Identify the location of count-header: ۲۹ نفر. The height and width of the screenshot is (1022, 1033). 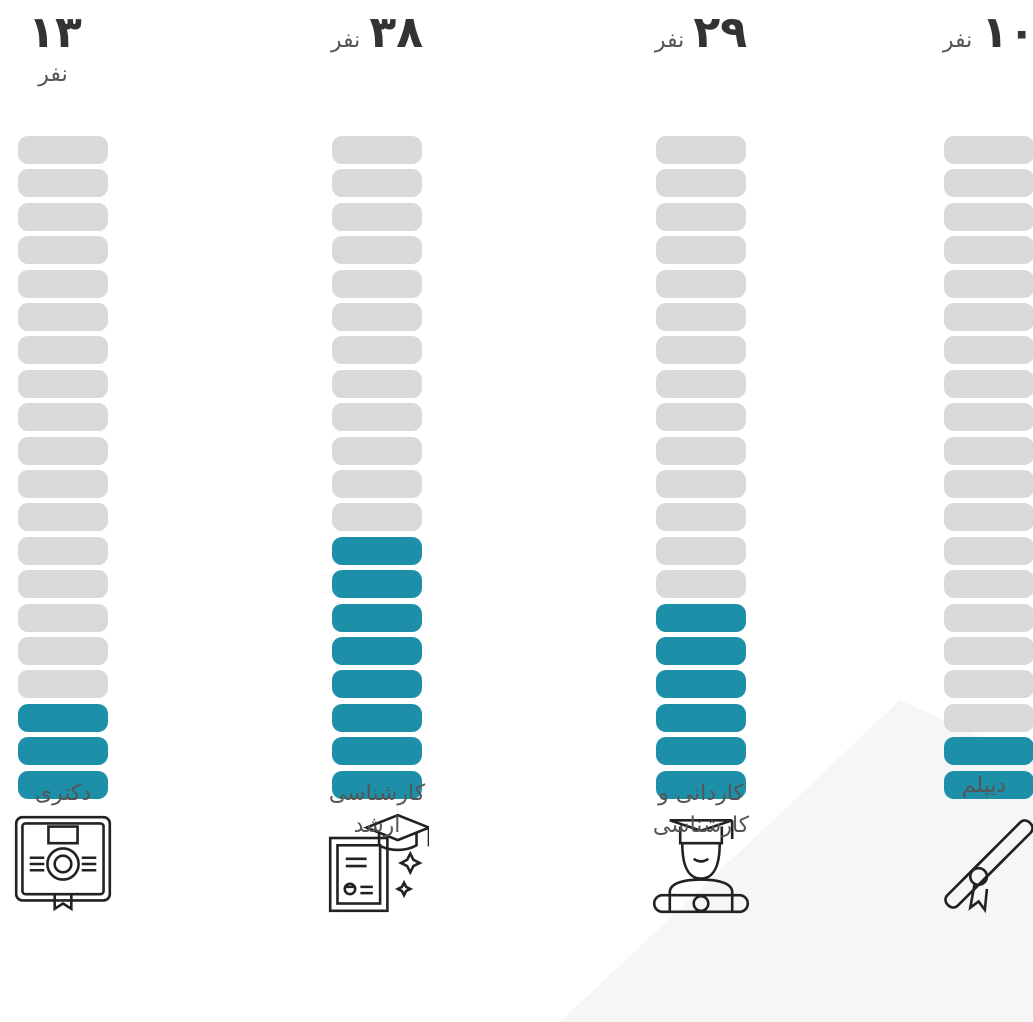
(701, 32).